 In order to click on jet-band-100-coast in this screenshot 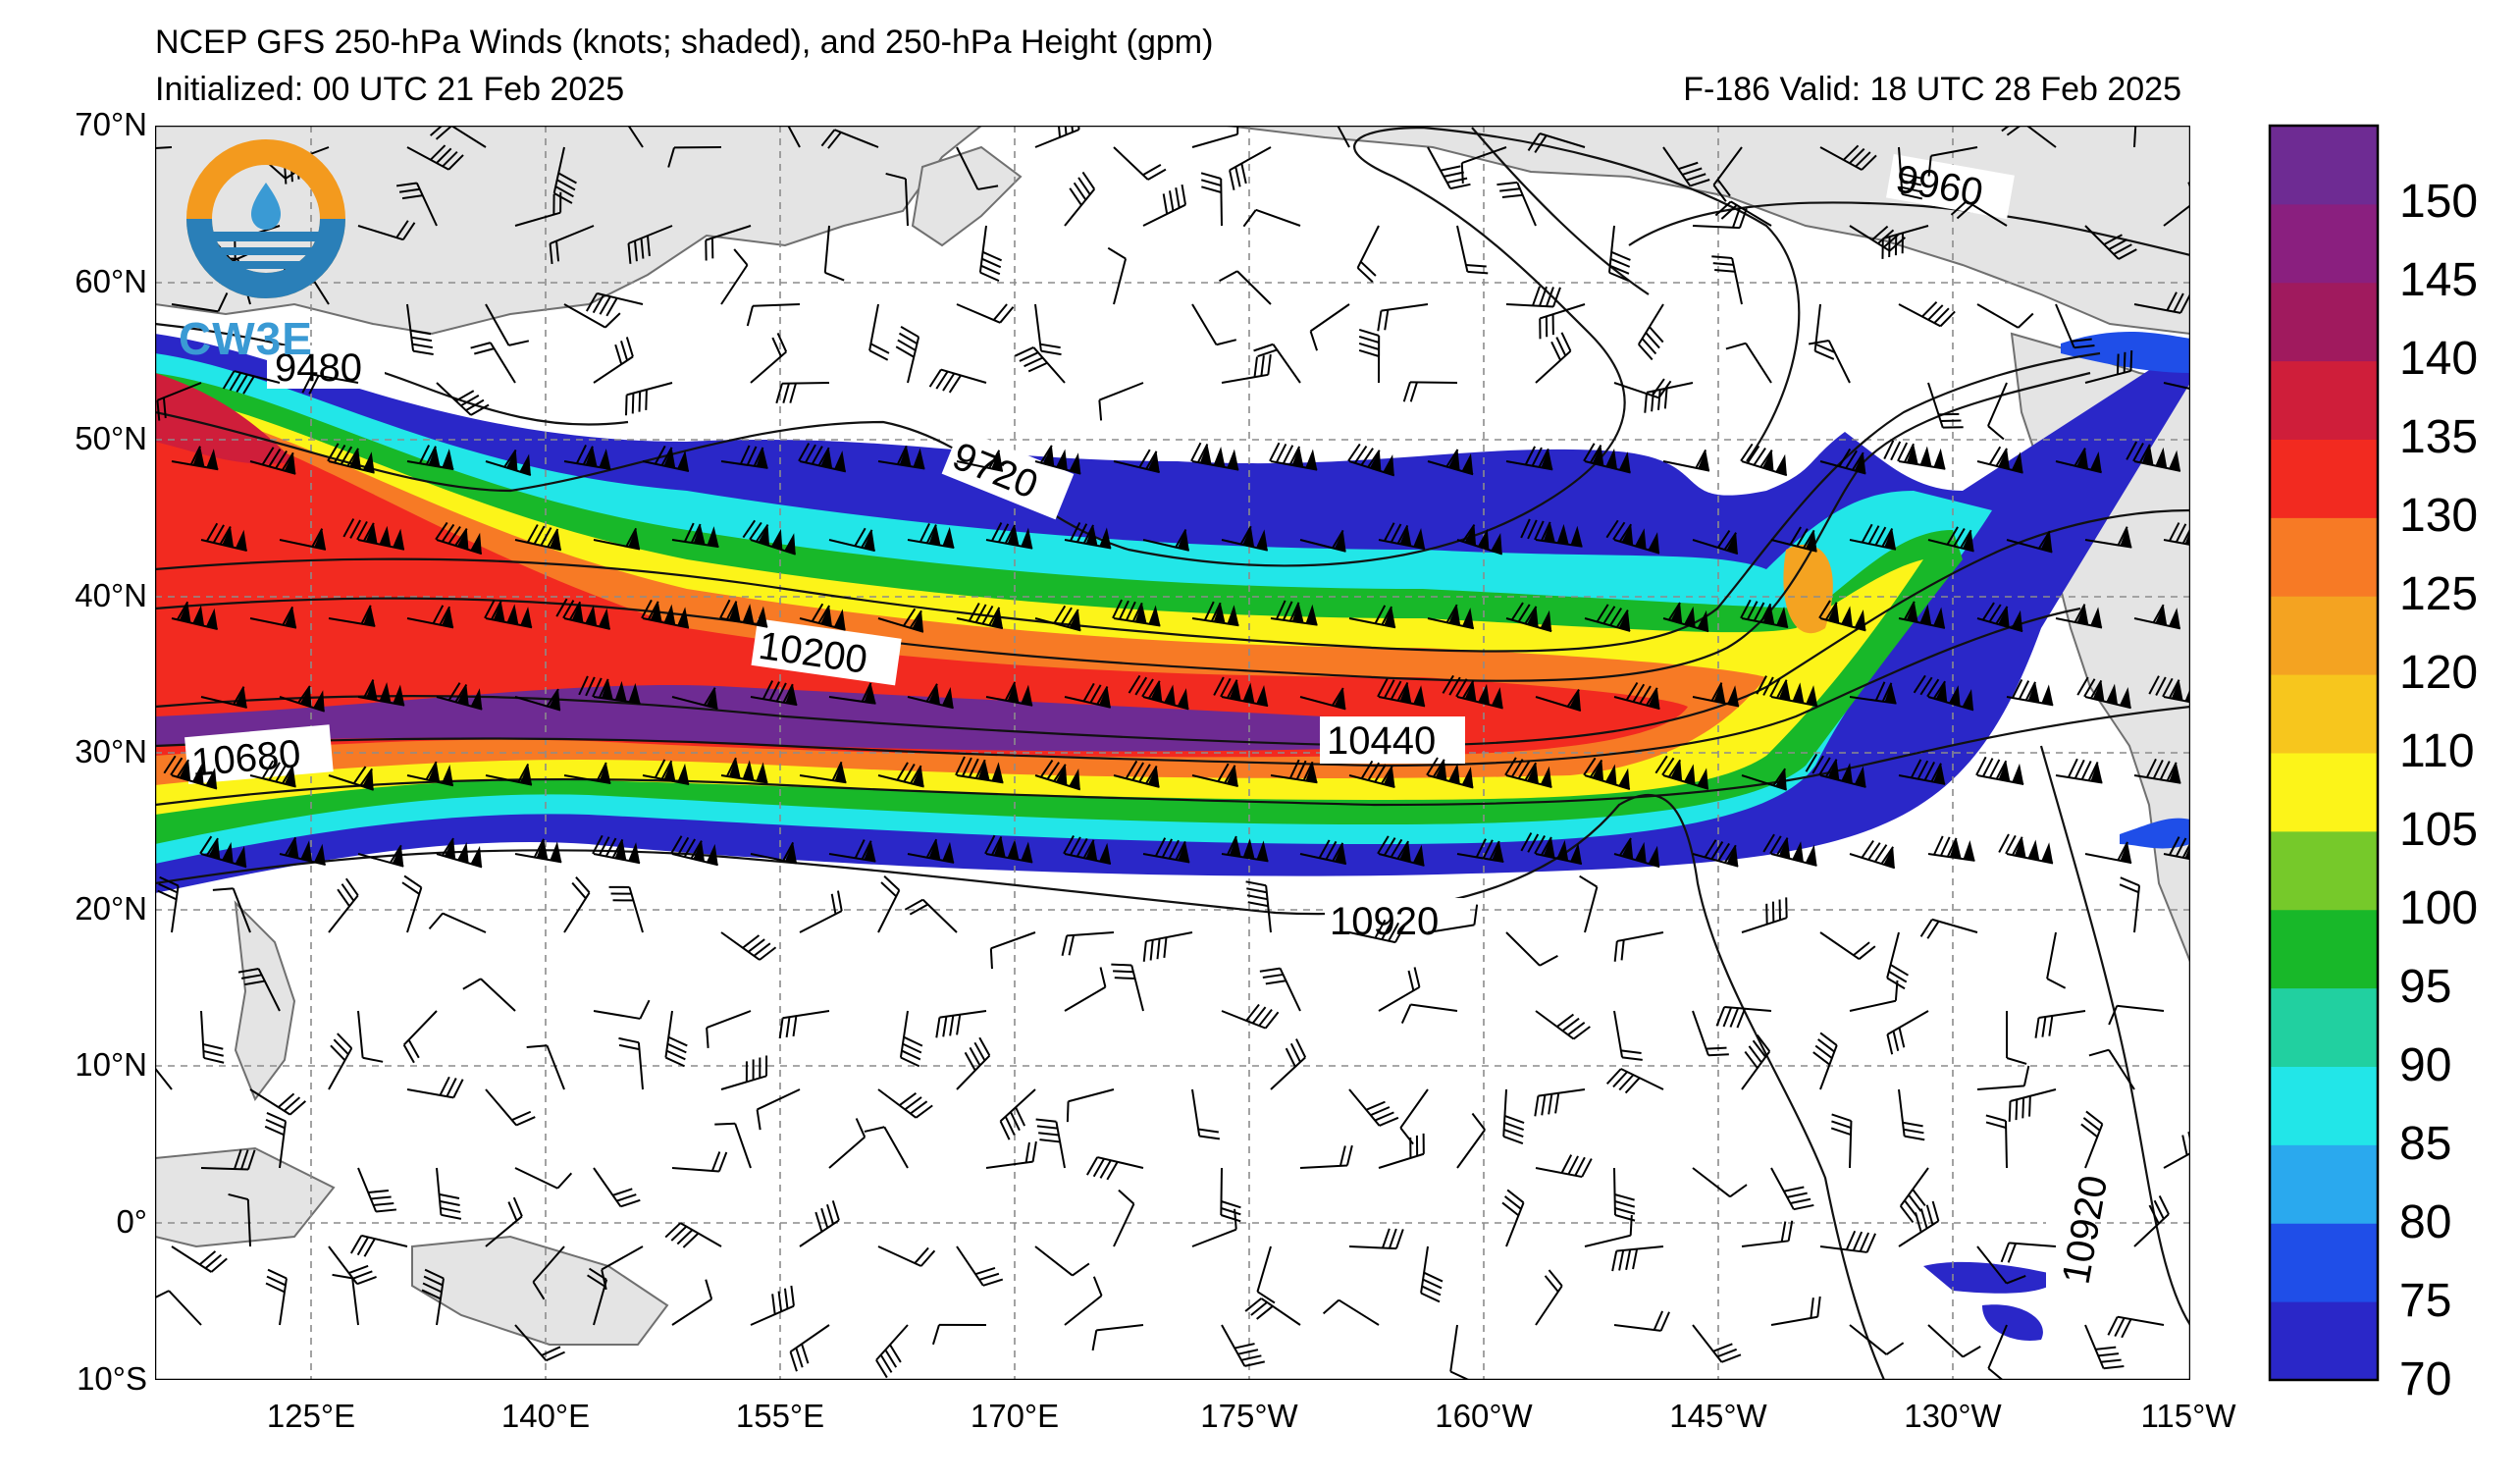, I will do `click(1808, 589)`.